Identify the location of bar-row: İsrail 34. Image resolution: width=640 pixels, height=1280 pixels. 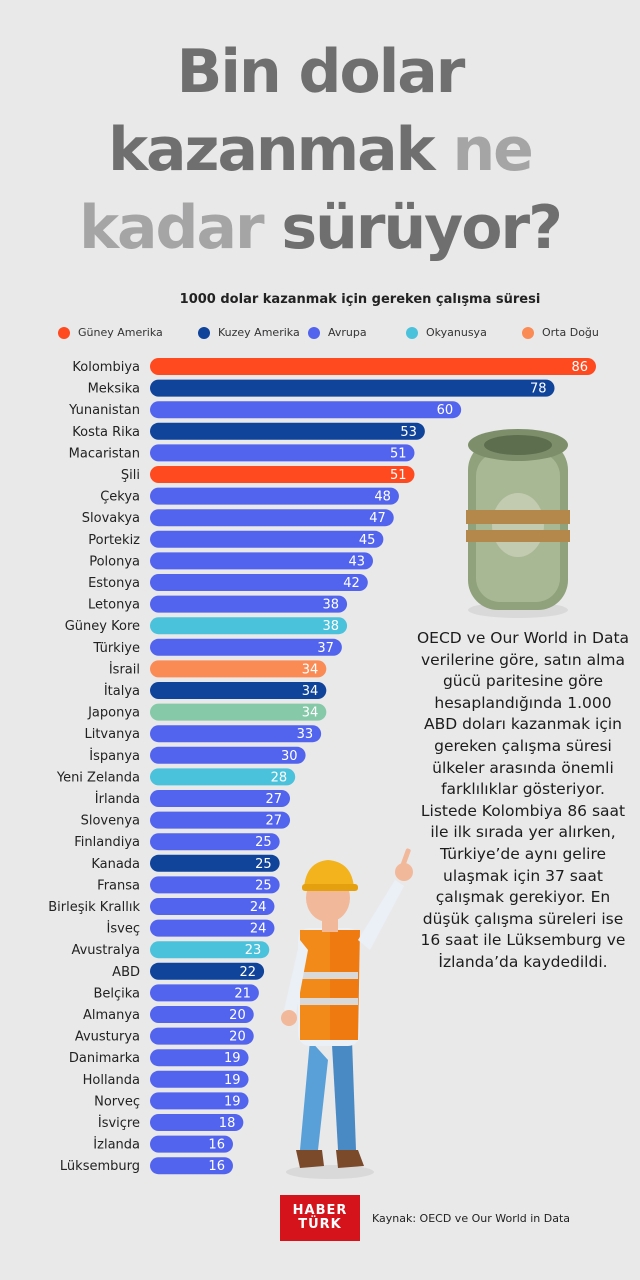
(218, 669).